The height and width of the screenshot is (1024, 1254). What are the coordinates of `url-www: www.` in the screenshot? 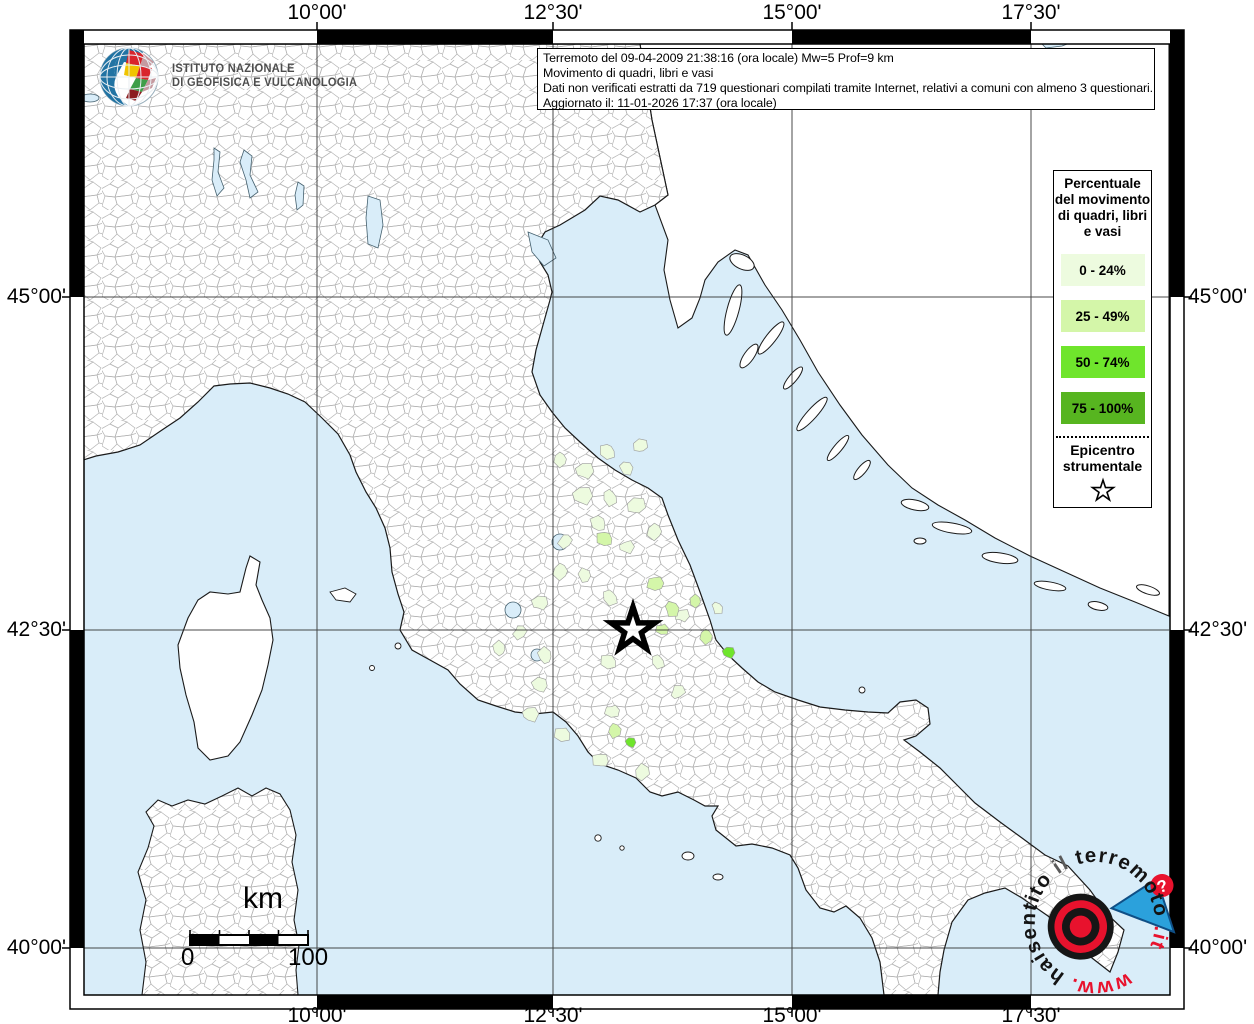 It's located at (1101, 984).